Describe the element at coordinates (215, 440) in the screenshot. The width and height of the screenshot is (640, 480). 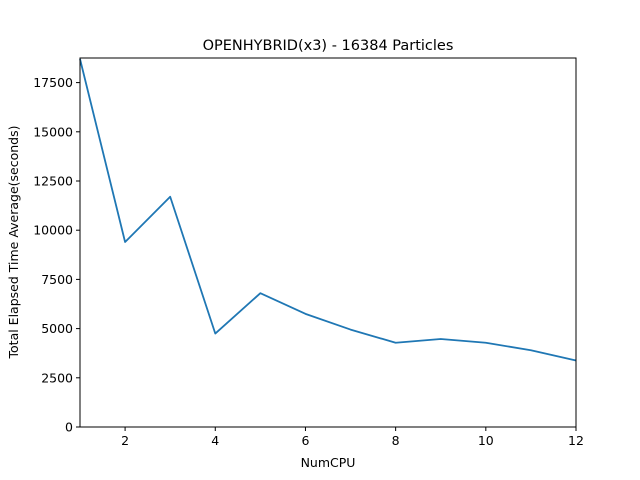
I see `x-tick-label: 4` at that location.